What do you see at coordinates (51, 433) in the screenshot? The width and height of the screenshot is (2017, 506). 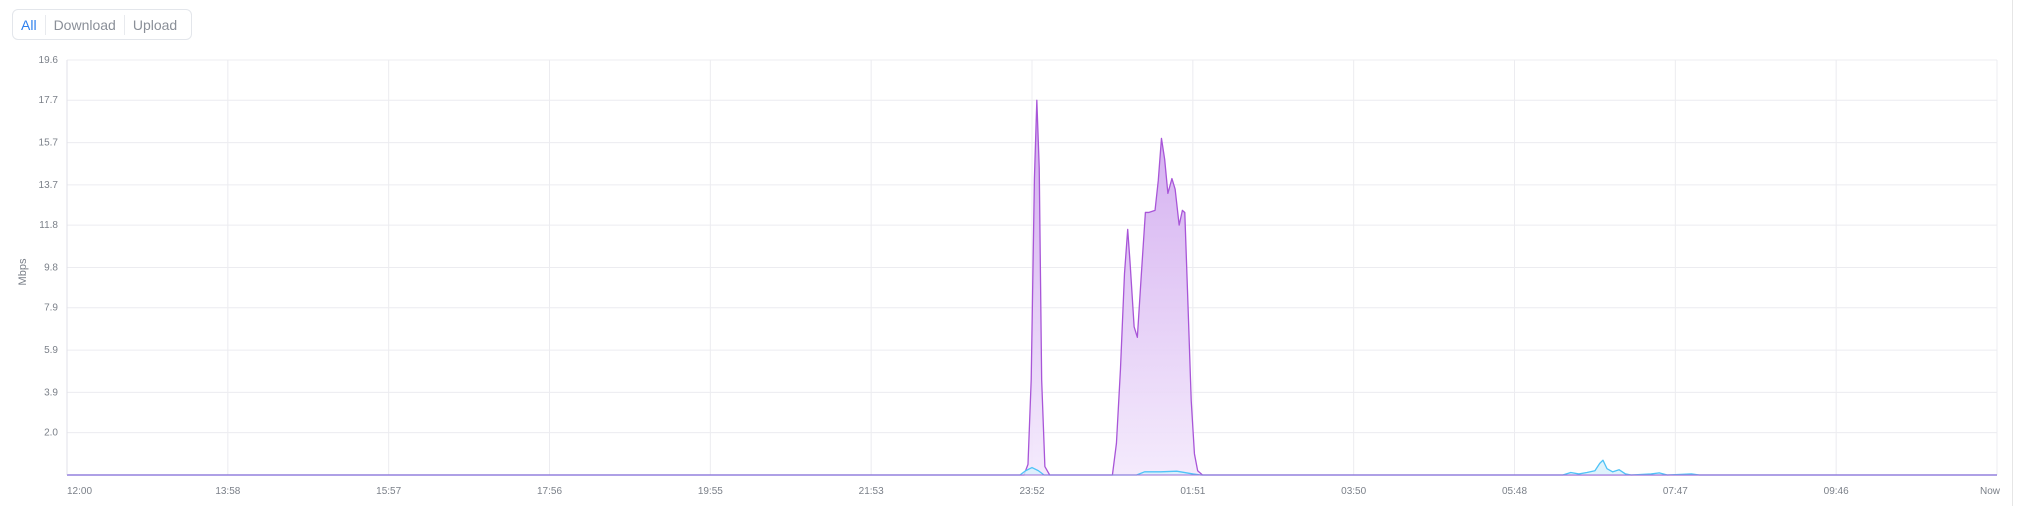 I see `y-tick-label: 2.0` at bounding box center [51, 433].